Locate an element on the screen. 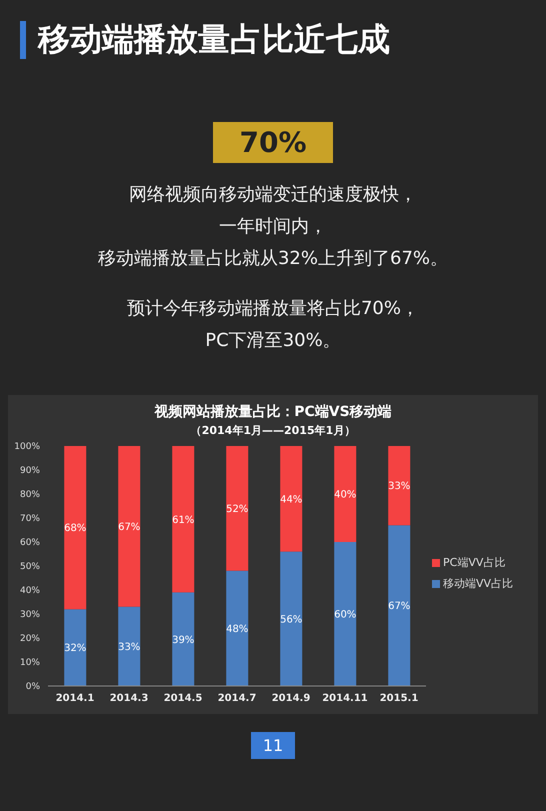 The width and height of the screenshot is (546, 811). y-tick-label: 90% is located at coordinates (30, 471).